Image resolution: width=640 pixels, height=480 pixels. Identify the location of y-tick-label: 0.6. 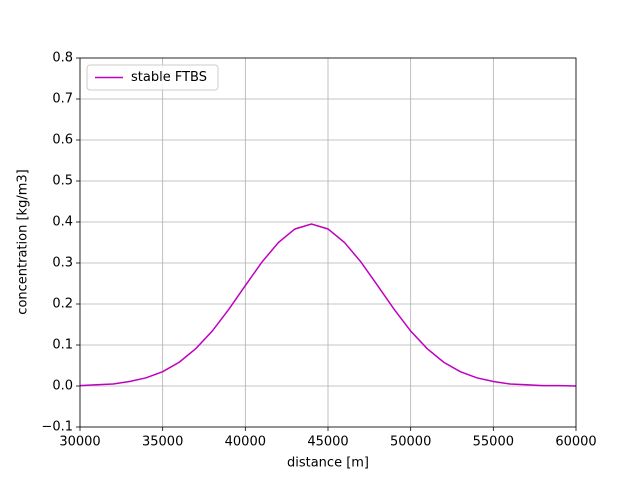
(62, 140).